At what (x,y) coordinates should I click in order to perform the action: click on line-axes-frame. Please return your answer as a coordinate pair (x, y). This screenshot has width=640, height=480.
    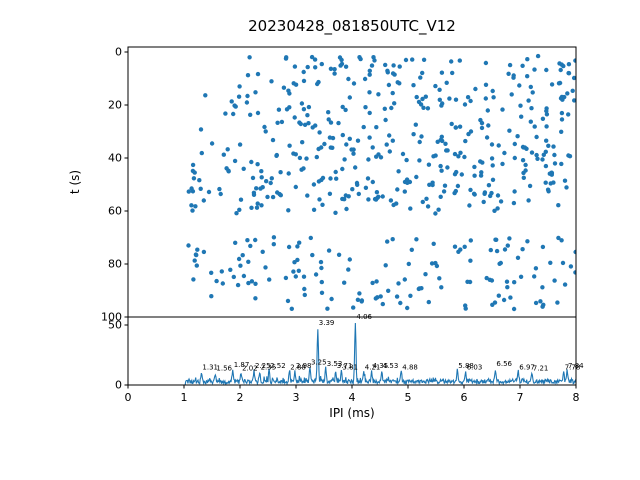
    Looking at the image, I should click on (352, 351).